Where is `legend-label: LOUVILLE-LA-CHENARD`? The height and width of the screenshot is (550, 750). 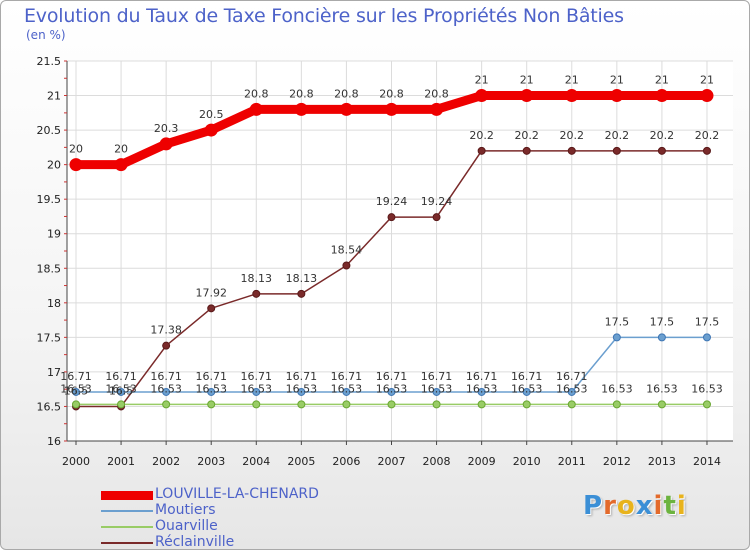
legend-label: LOUVILLE-LA-CHENARD is located at coordinates (237, 494).